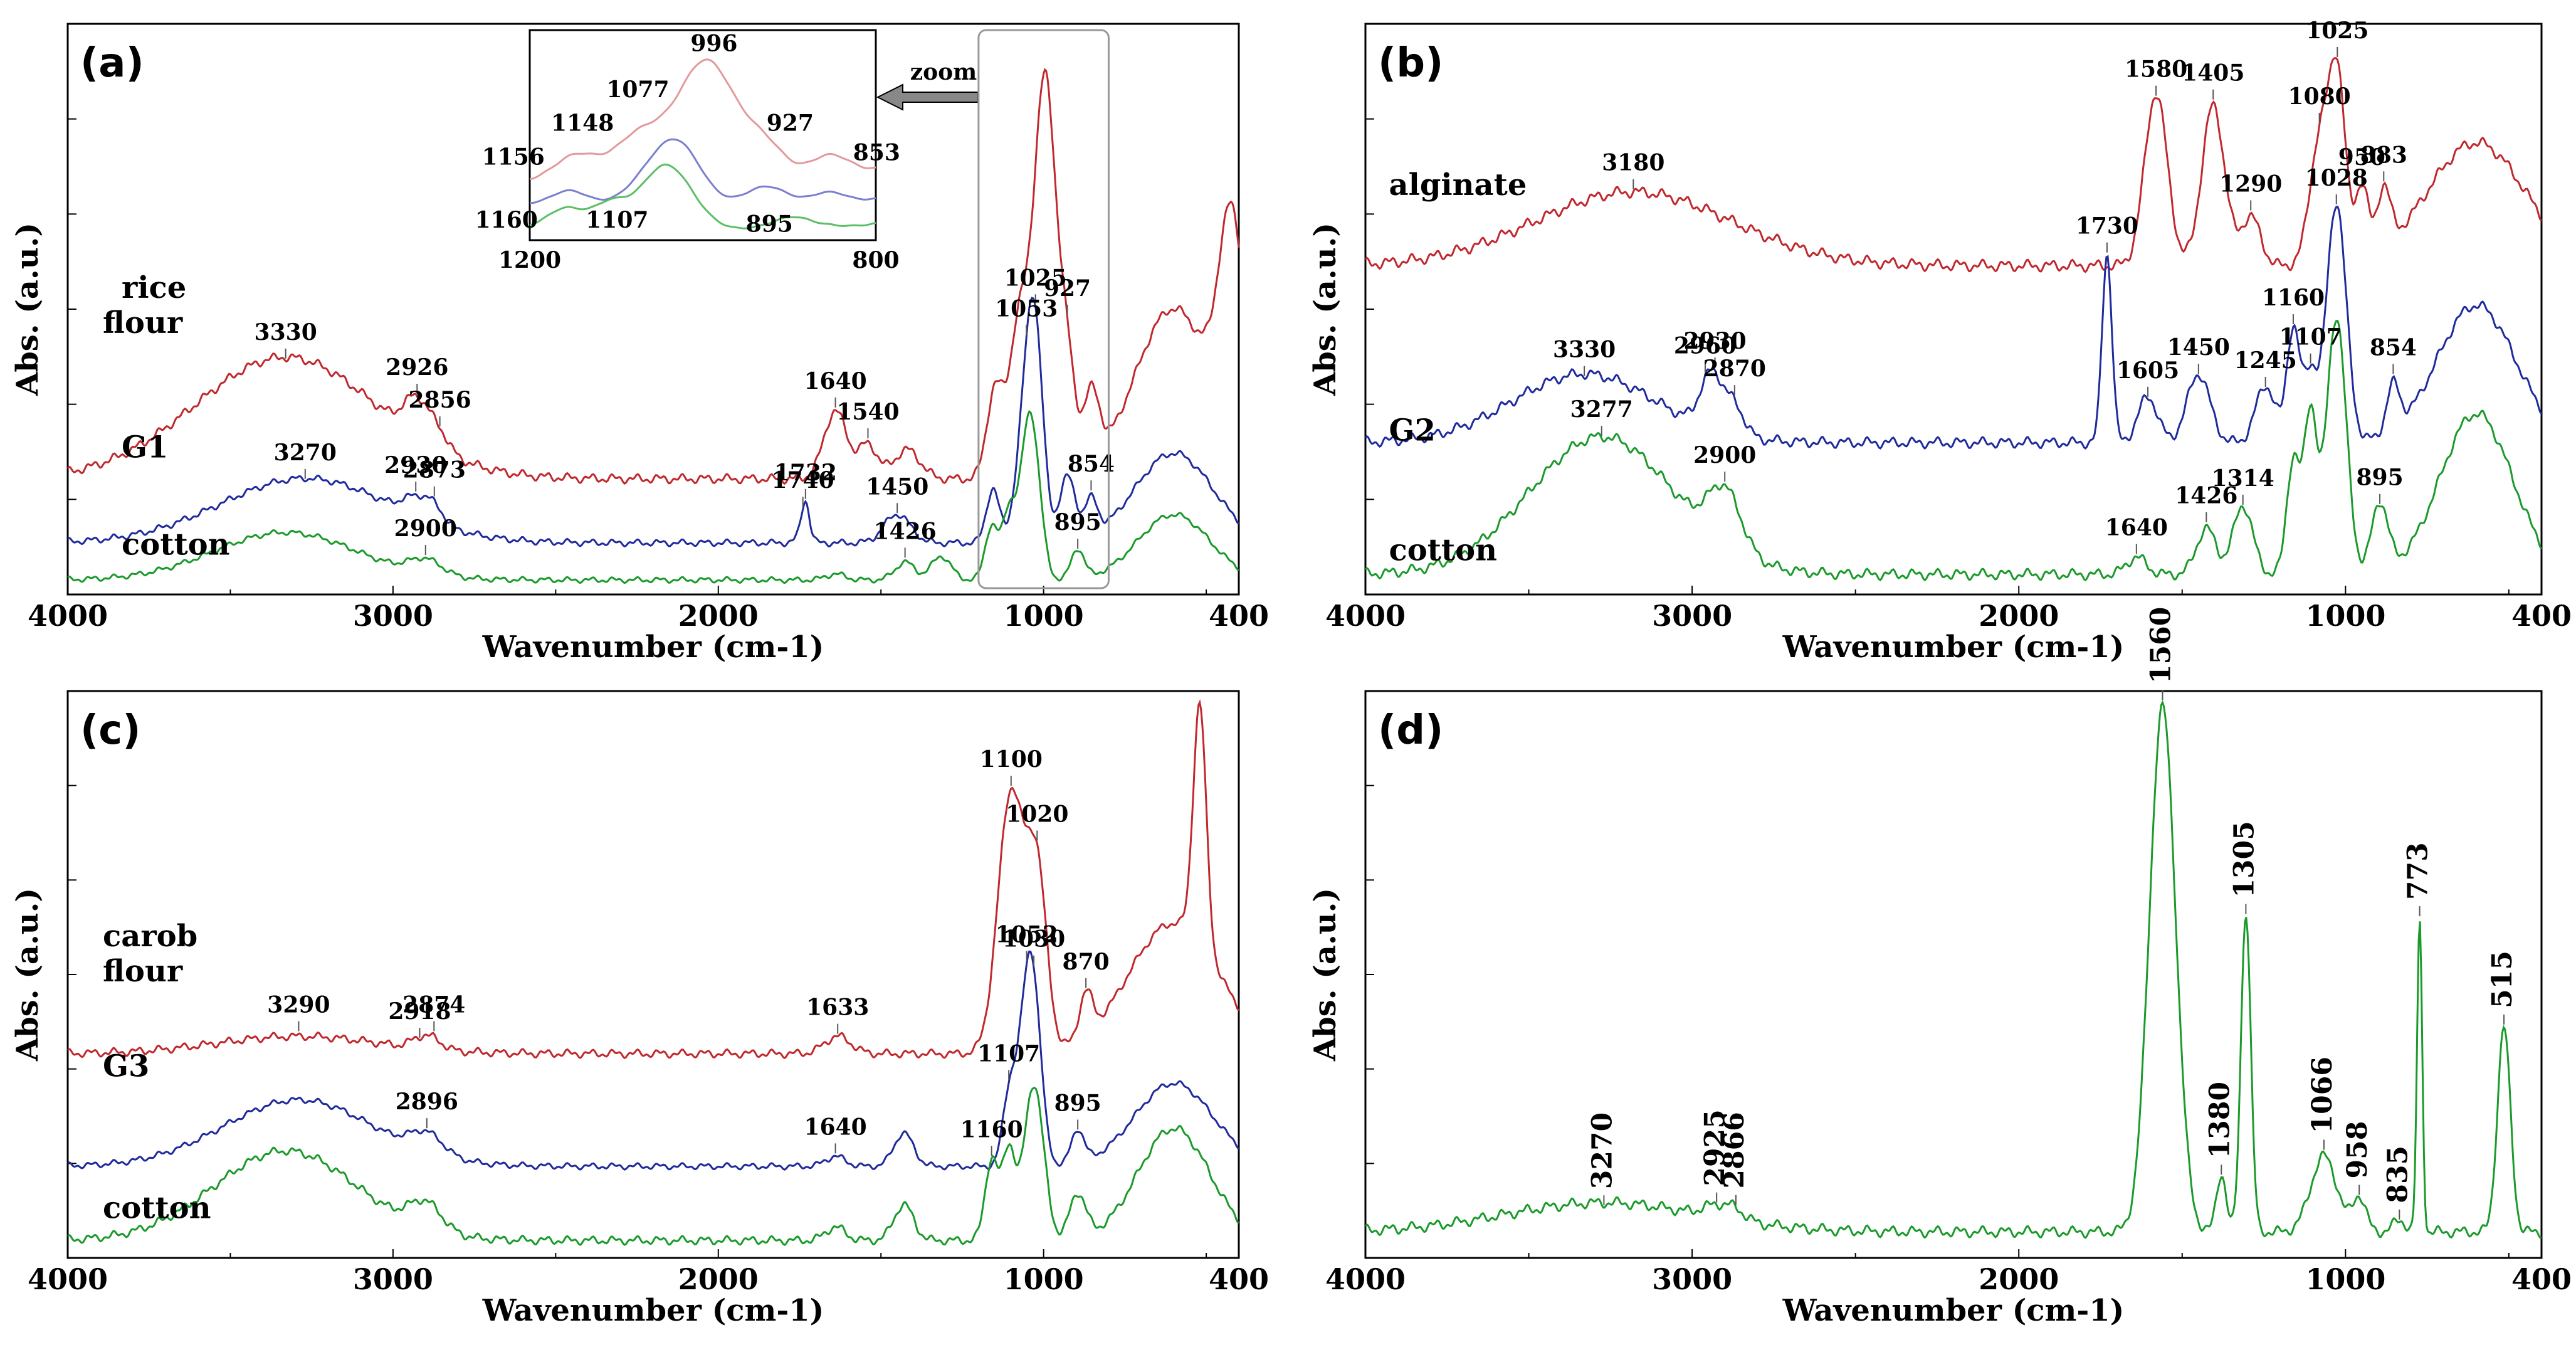  Describe the element at coordinates (1026, 309) in the screenshot. I see `peak-label: 1053` at that location.